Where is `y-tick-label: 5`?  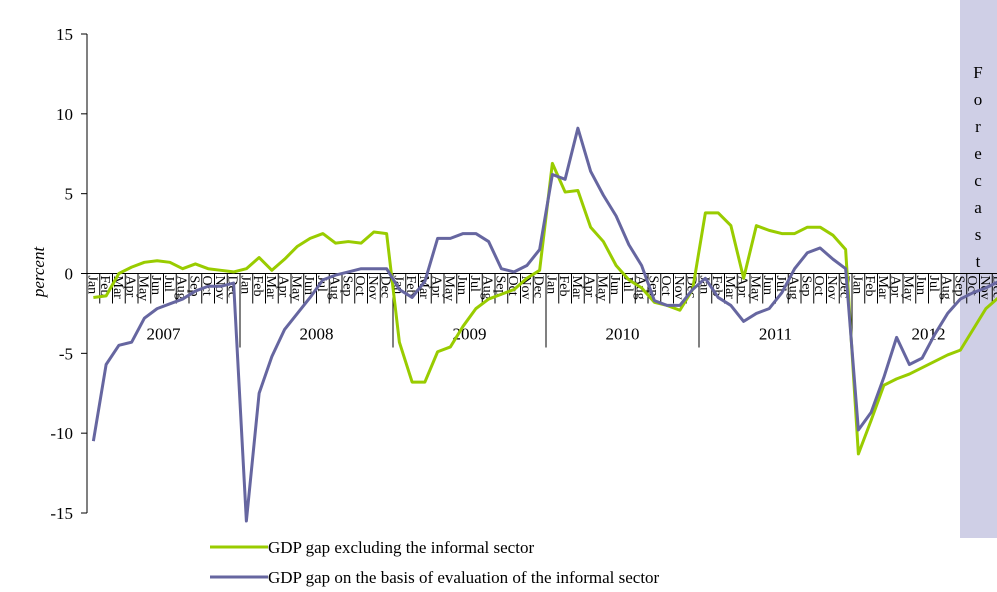
y-tick-label: 5 is located at coordinates (69, 194).